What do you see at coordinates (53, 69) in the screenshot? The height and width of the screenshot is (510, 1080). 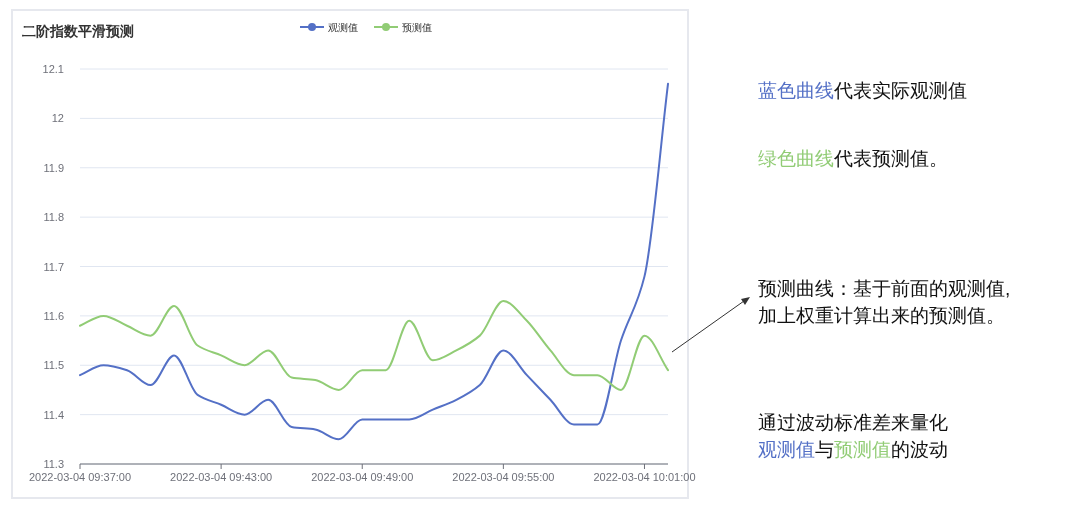 I see `y-tick-label: 12.1` at bounding box center [53, 69].